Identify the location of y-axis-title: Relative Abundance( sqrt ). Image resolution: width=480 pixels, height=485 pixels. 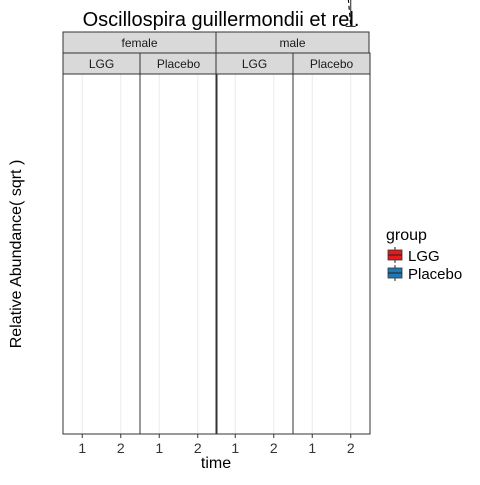
(16, 254).